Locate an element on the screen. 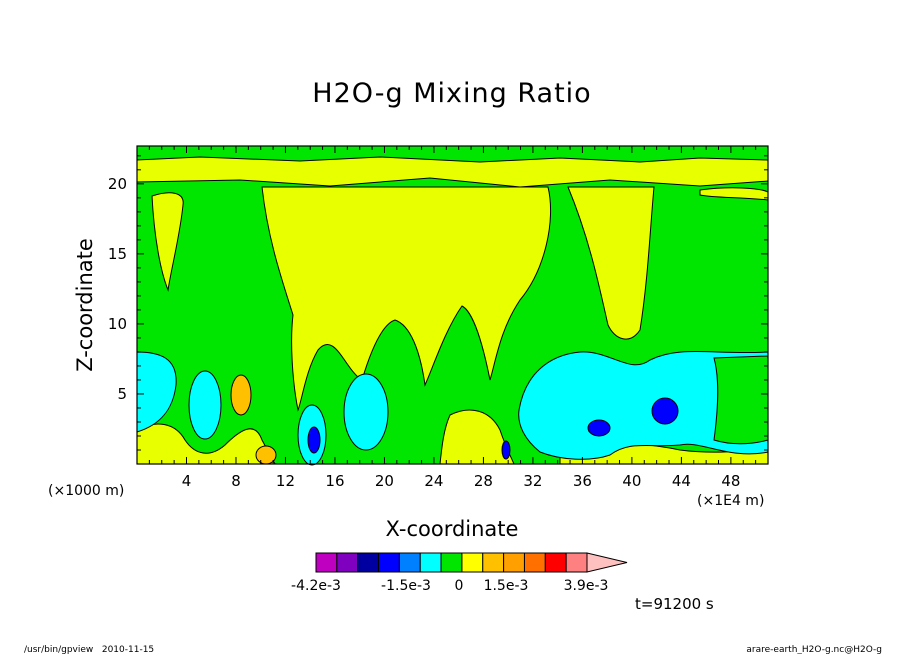 The image size is (904, 654). colorbar-label: 0 is located at coordinates (459, 586).